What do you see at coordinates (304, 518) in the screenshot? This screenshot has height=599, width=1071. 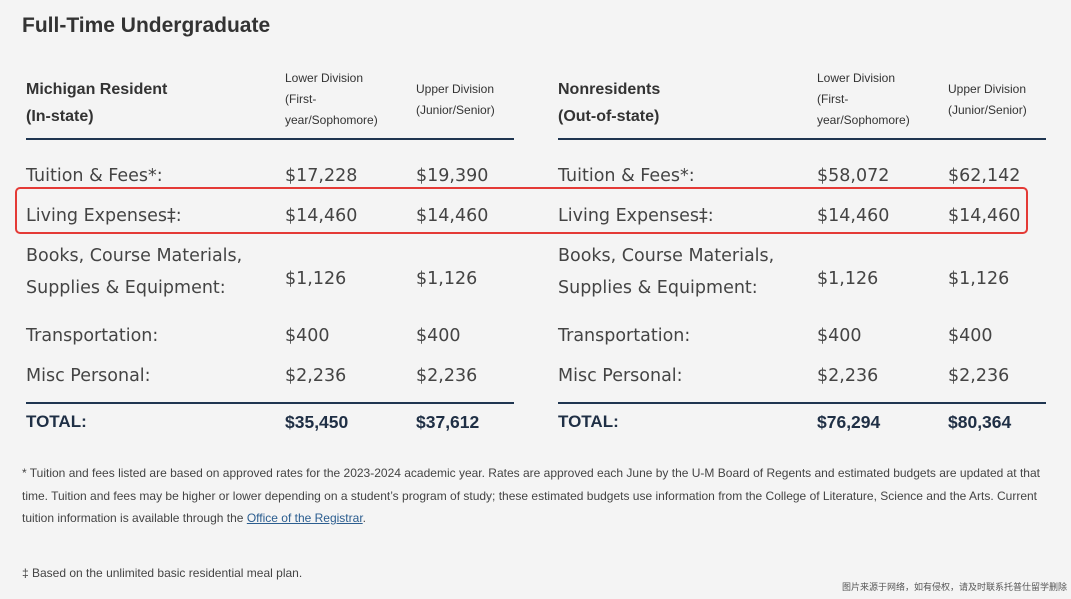 I see `registrar-link: Office of the Registrar` at bounding box center [304, 518].